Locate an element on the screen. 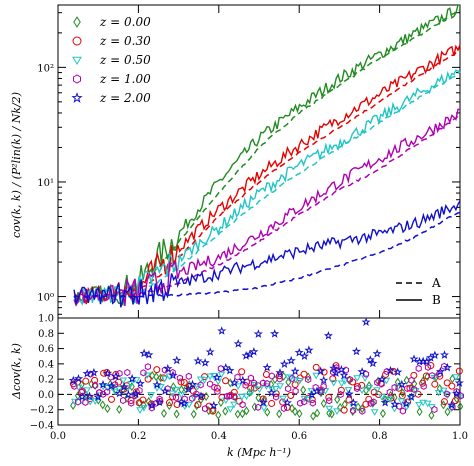 The width and height of the screenshot is (474, 466). legend-label: z = 0.50 is located at coordinates (125, 60).